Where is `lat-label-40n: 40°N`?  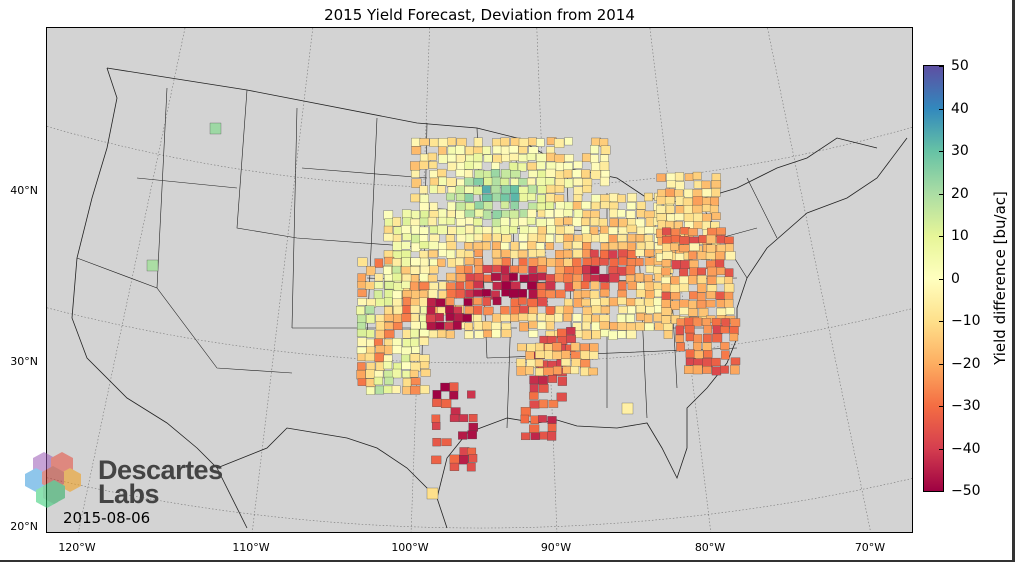 lat-label-40n: 40°N is located at coordinates (24, 190).